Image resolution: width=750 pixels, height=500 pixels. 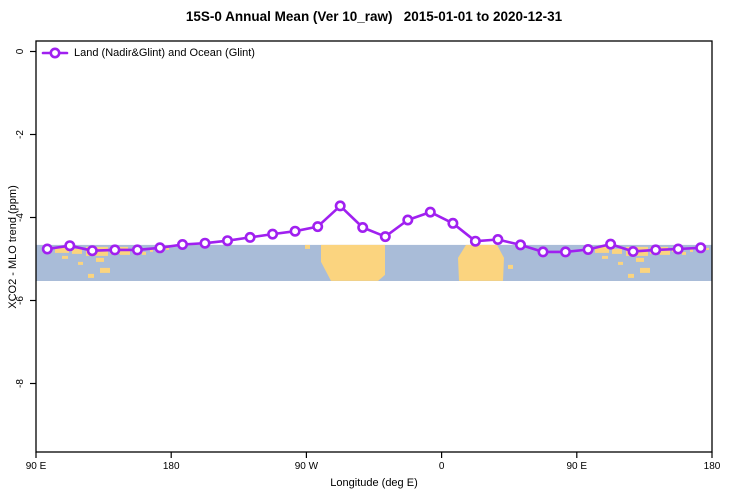 What do you see at coordinates (20, 217) in the screenshot?
I see `y-tick-label: -4` at bounding box center [20, 217].